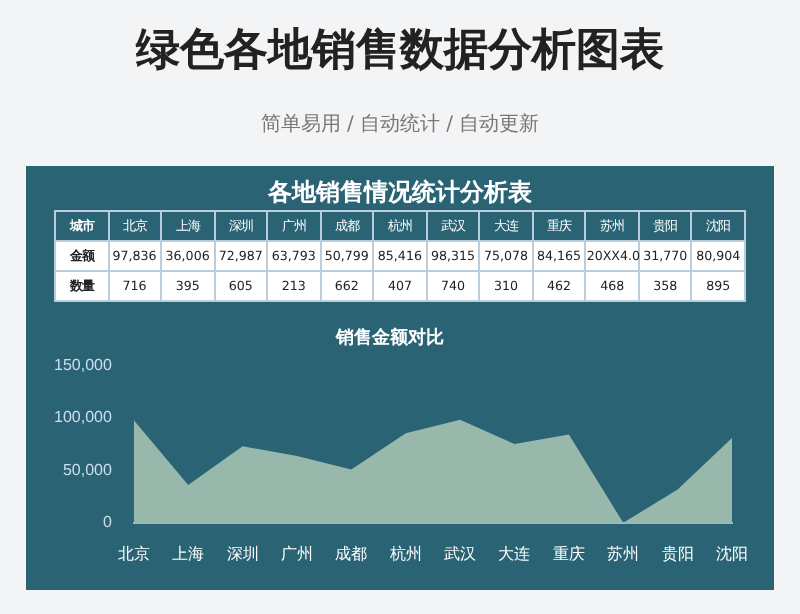  What do you see at coordinates (399, 52) in the screenshot?
I see `text: 绿色各地销售数据分析图表` at bounding box center [399, 52].